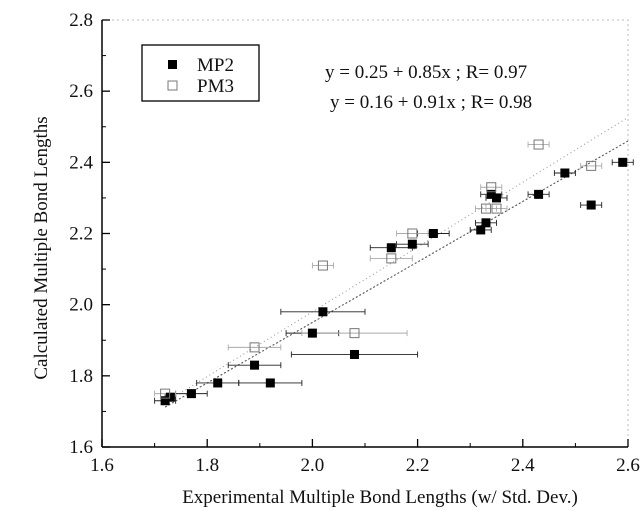 This screenshot has width=644, height=510. I want to click on fit-equation-mp2: y = 0.25 + 0.85x ; R= 0.97, so click(426, 72).